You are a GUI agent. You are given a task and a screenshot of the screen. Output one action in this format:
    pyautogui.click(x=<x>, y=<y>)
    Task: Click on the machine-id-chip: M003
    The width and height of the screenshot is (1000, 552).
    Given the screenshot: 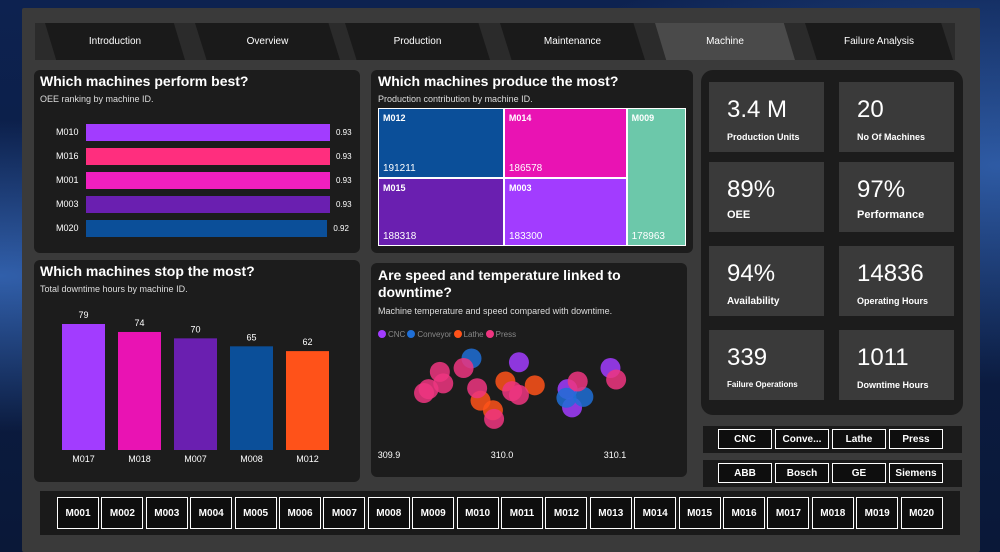 What is the action you would take?
    pyautogui.click(x=166, y=513)
    